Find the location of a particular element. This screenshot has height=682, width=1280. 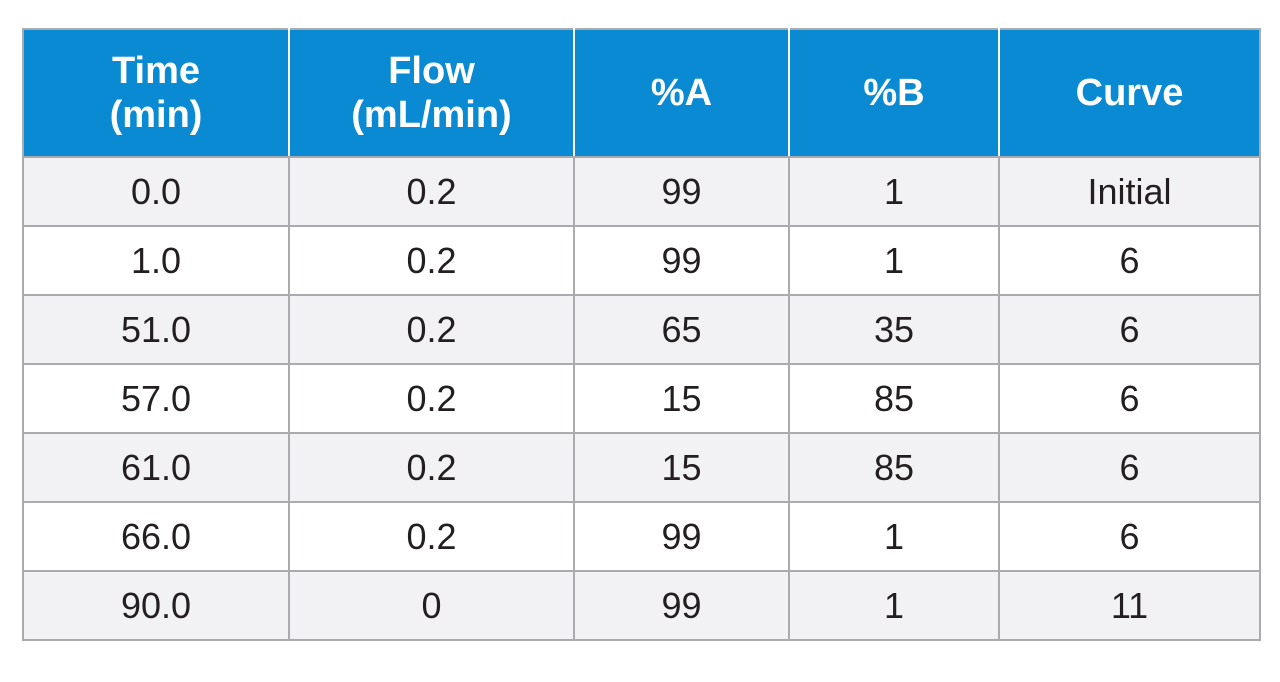

cell-time: 61.0 is located at coordinates (156, 467).